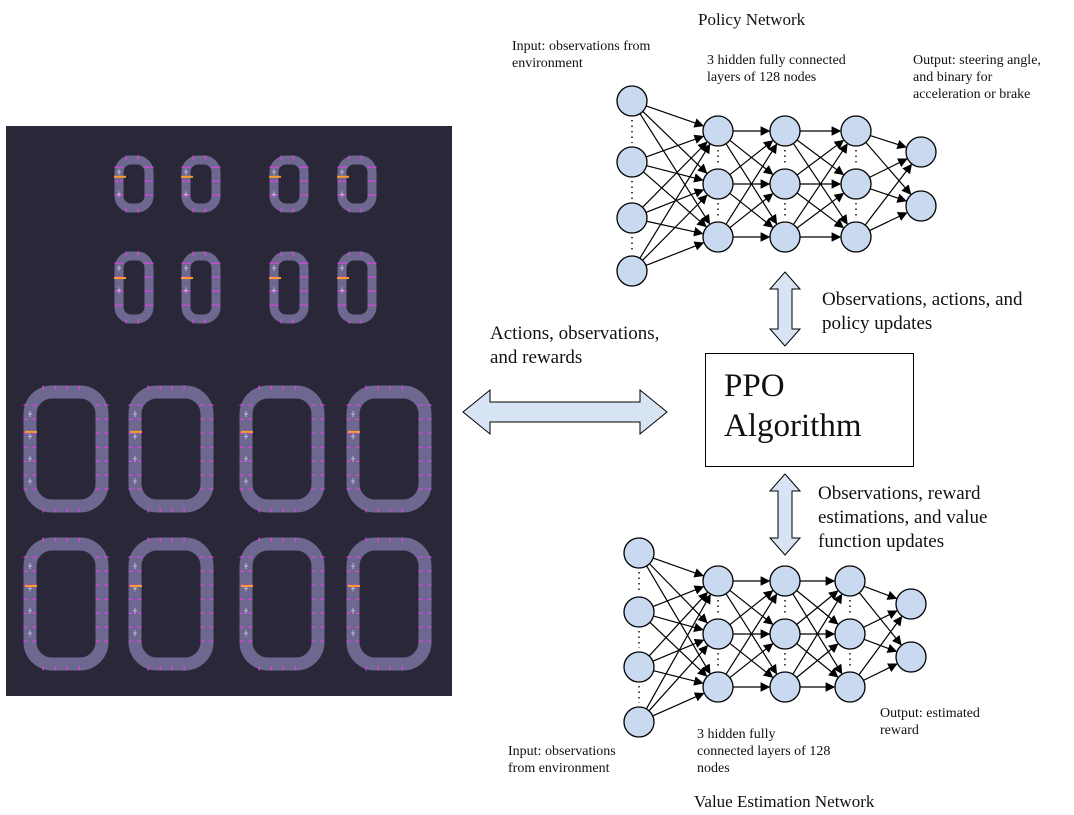  What do you see at coordinates (581, 55) in the screenshot?
I see `policy-input-label: Input: observations from environment` at bounding box center [581, 55].